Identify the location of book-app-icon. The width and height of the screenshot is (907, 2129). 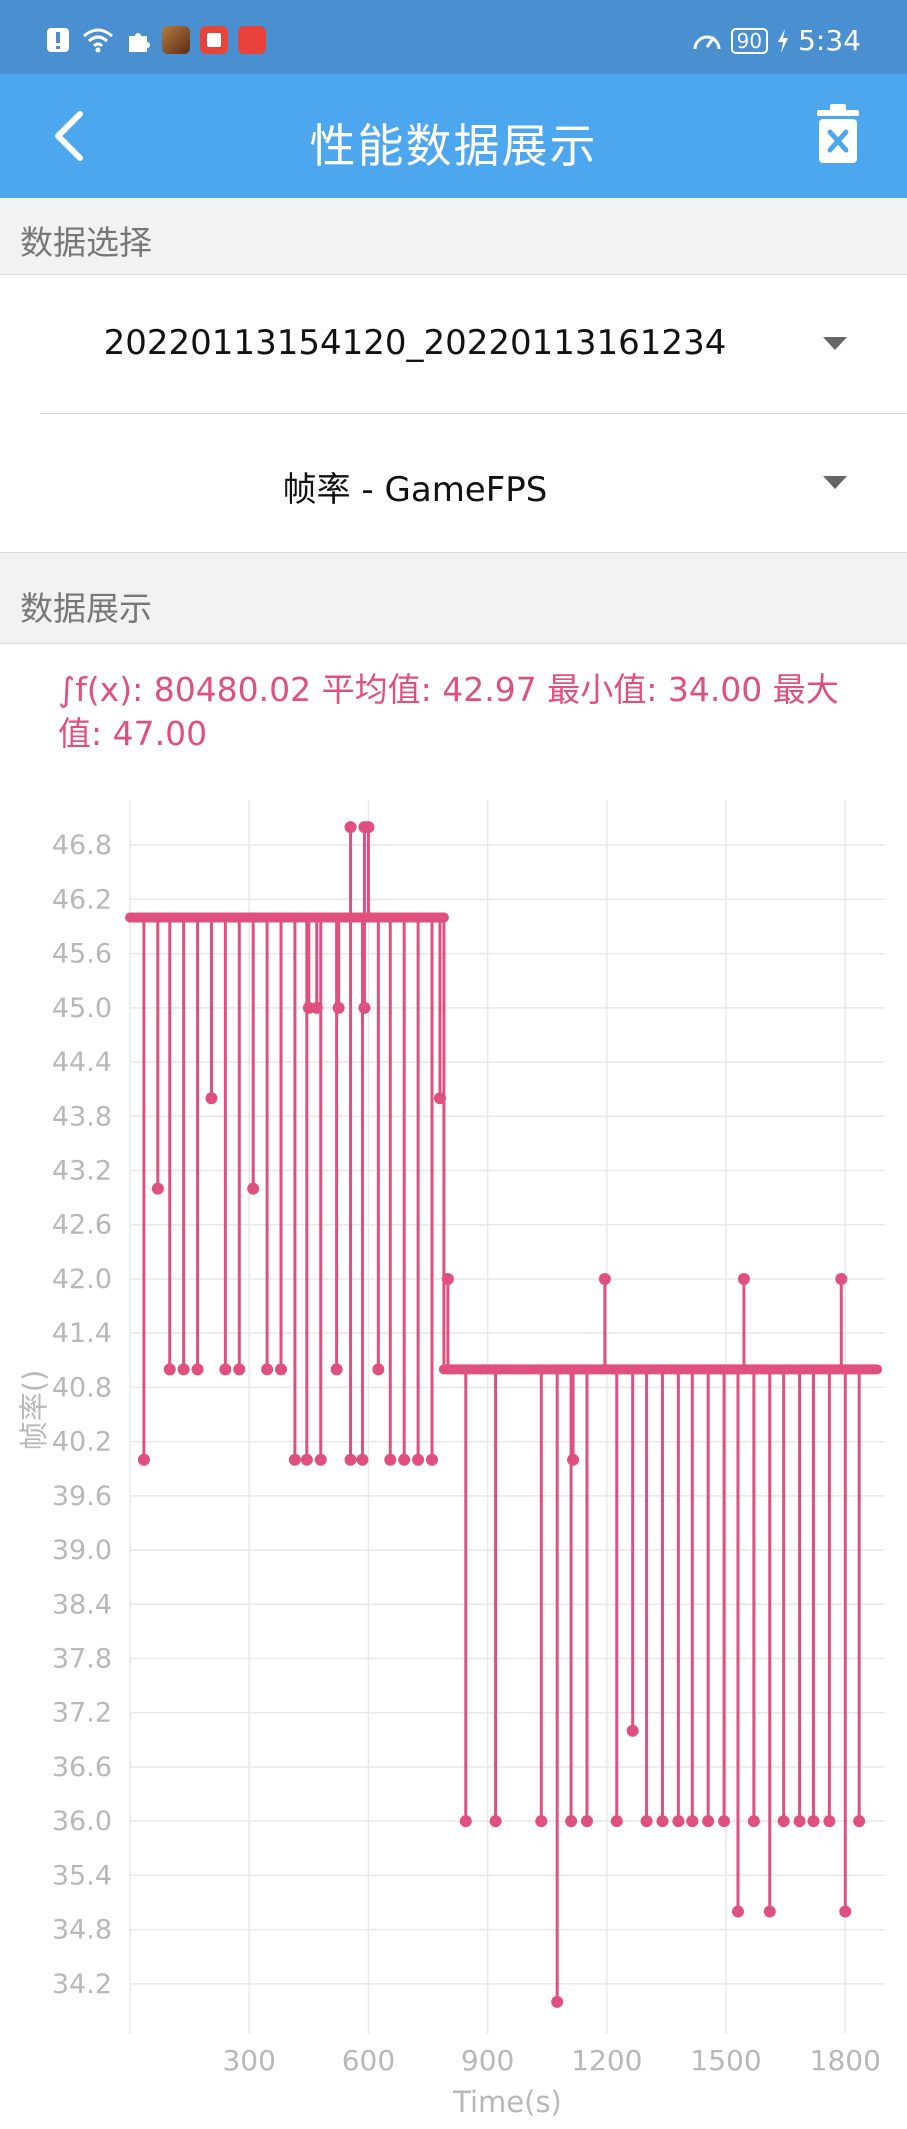
(214, 40).